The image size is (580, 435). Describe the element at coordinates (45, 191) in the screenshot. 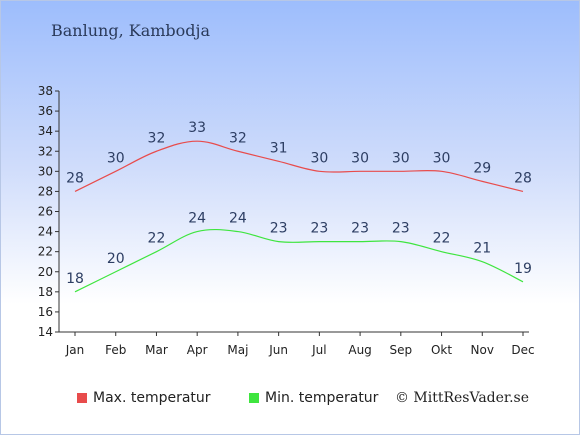

I see `y-tick-label: 28` at that location.